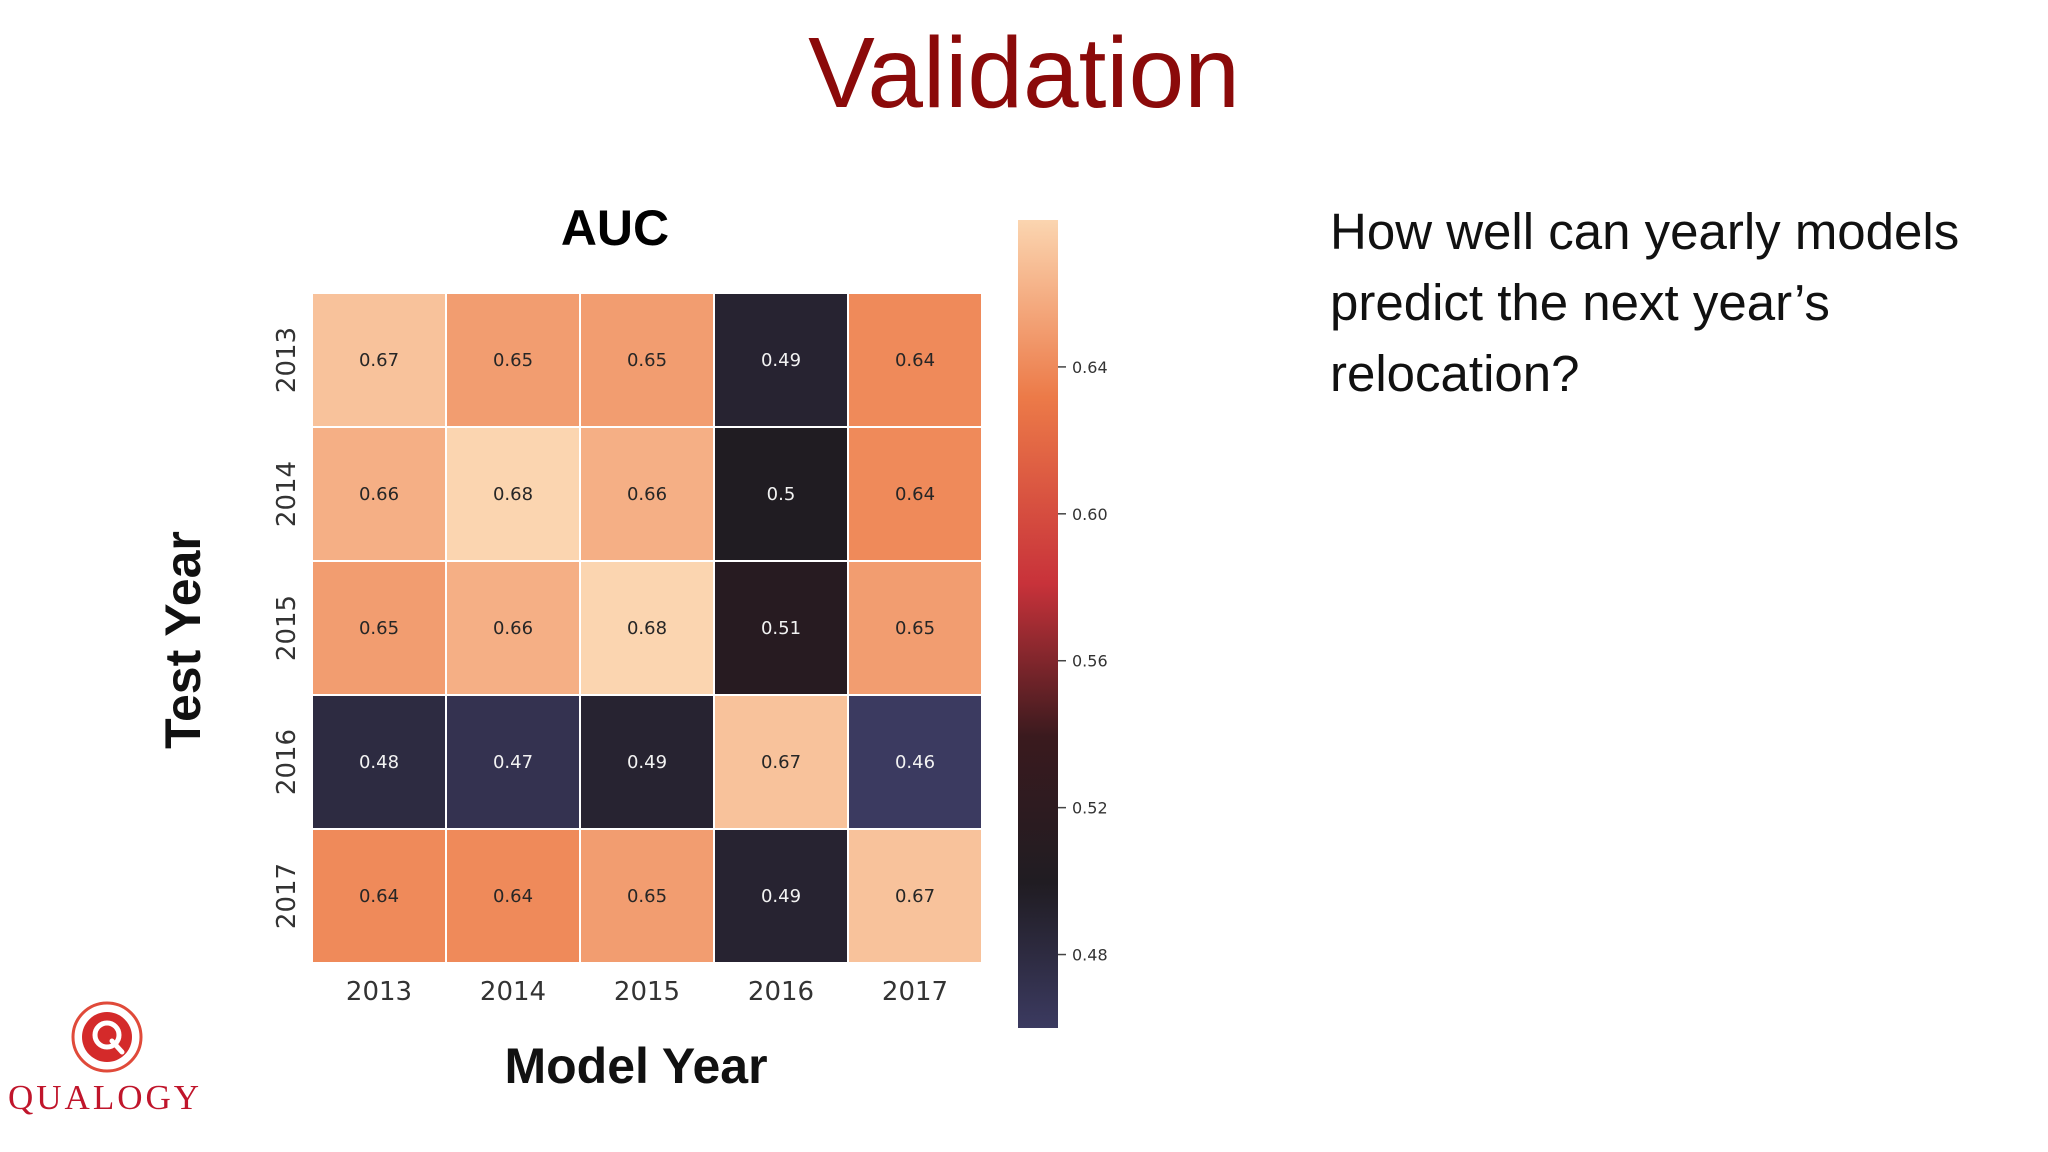 The height and width of the screenshot is (1152, 2048). I want to click on y-tick-label: 2015, so click(287, 628).